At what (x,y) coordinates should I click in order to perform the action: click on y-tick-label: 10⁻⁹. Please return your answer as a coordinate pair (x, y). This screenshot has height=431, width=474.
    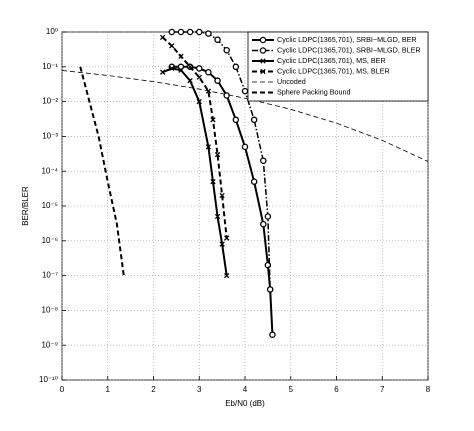
    Looking at the image, I should click on (49, 344).